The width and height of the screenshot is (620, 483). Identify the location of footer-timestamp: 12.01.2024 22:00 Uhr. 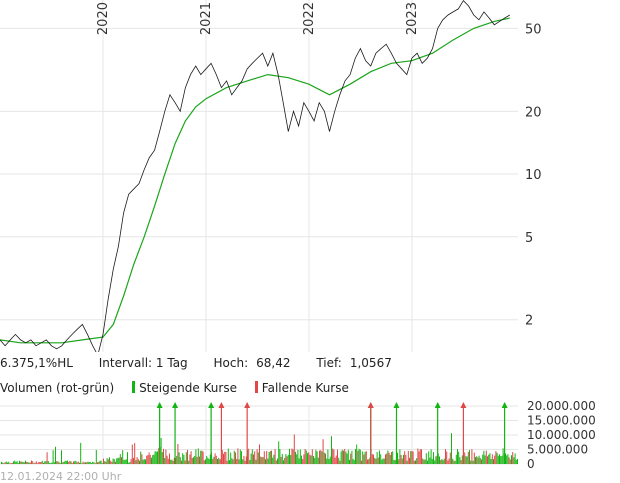
(61, 476).